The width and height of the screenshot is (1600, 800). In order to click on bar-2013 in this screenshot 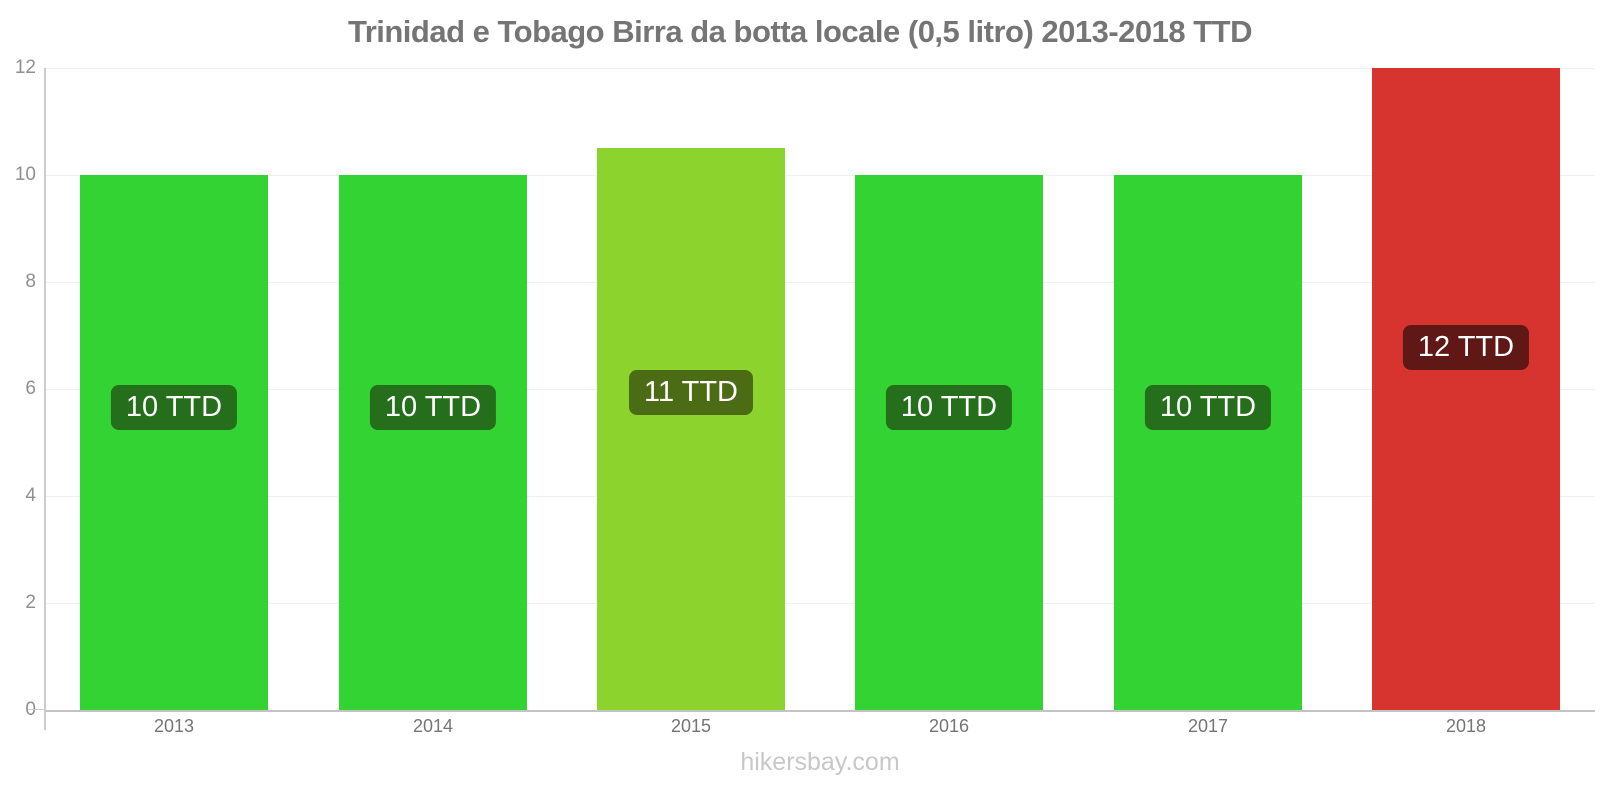, I will do `click(174, 442)`.